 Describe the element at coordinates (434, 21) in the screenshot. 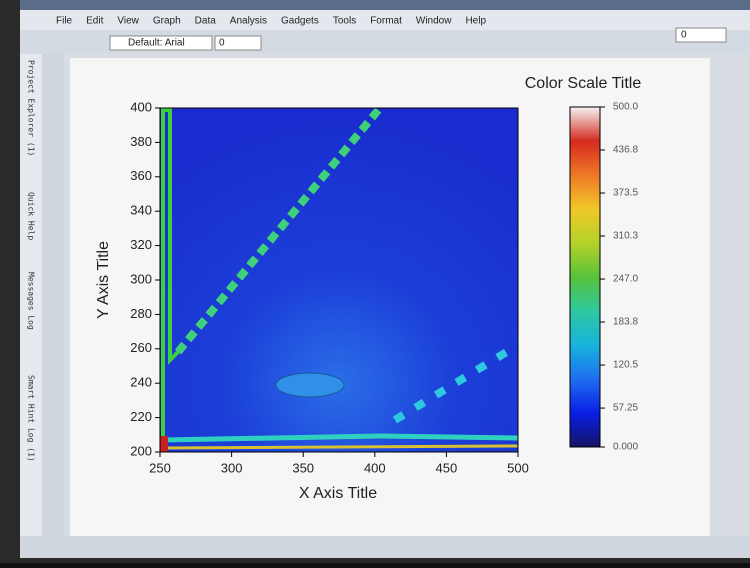

I see `menu-item: Window` at that location.